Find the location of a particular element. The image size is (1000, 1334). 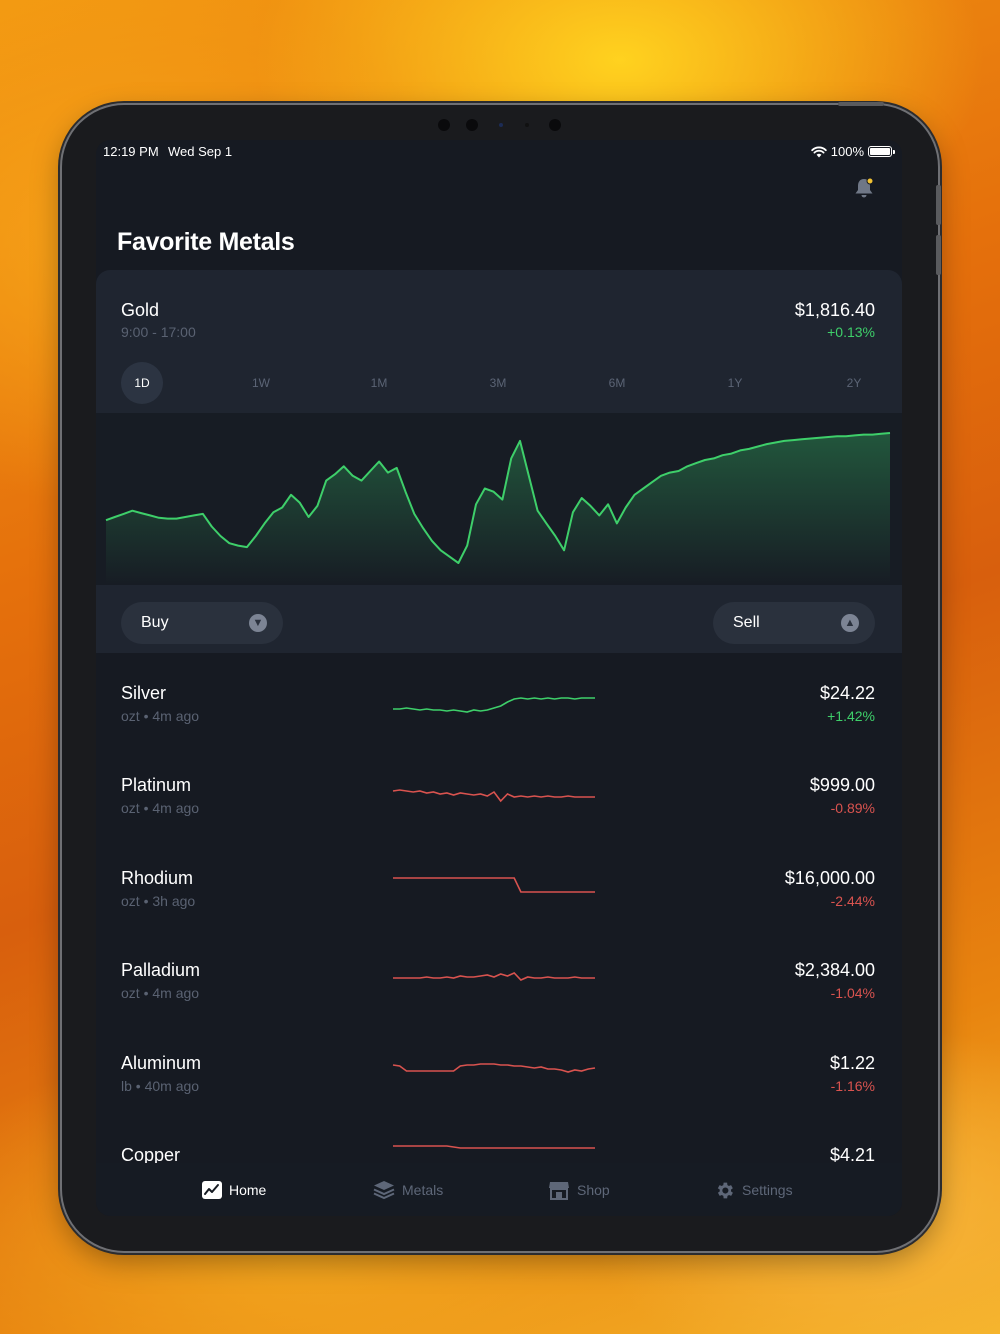

tab-settings-label: Settings is located at coordinates (767, 1190).